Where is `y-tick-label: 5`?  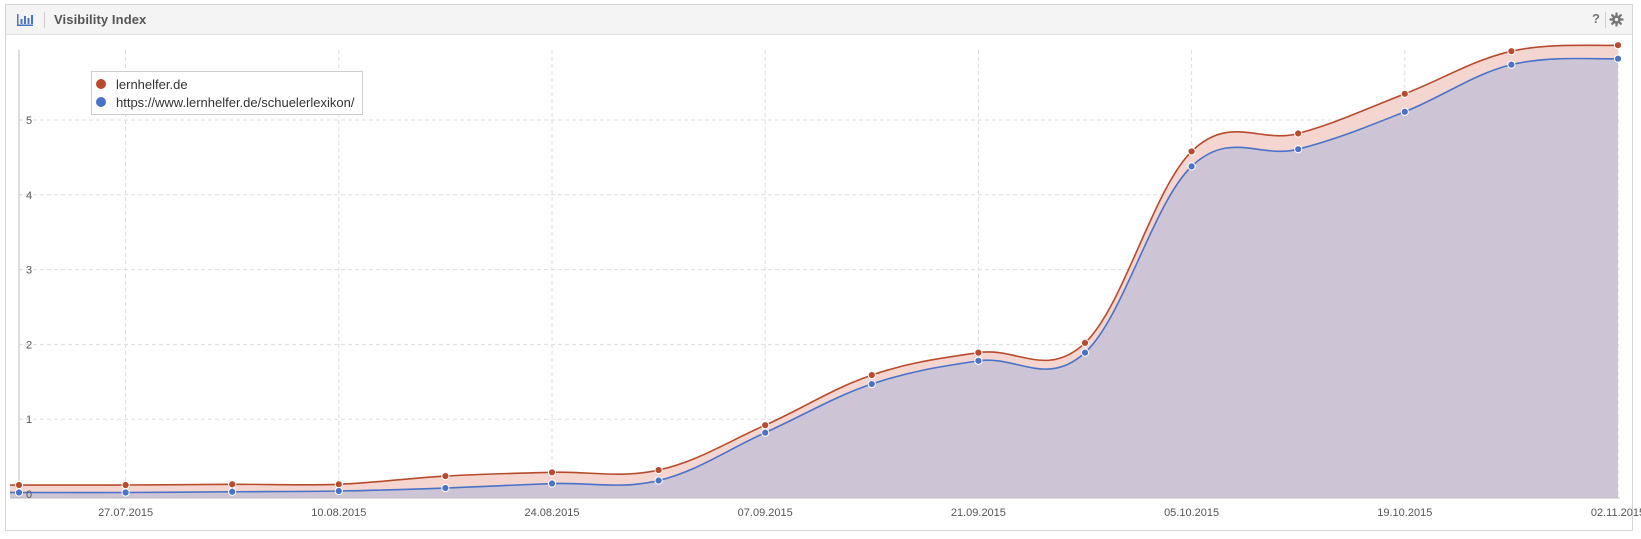 y-tick-label: 5 is located at coordinates (29, 121).